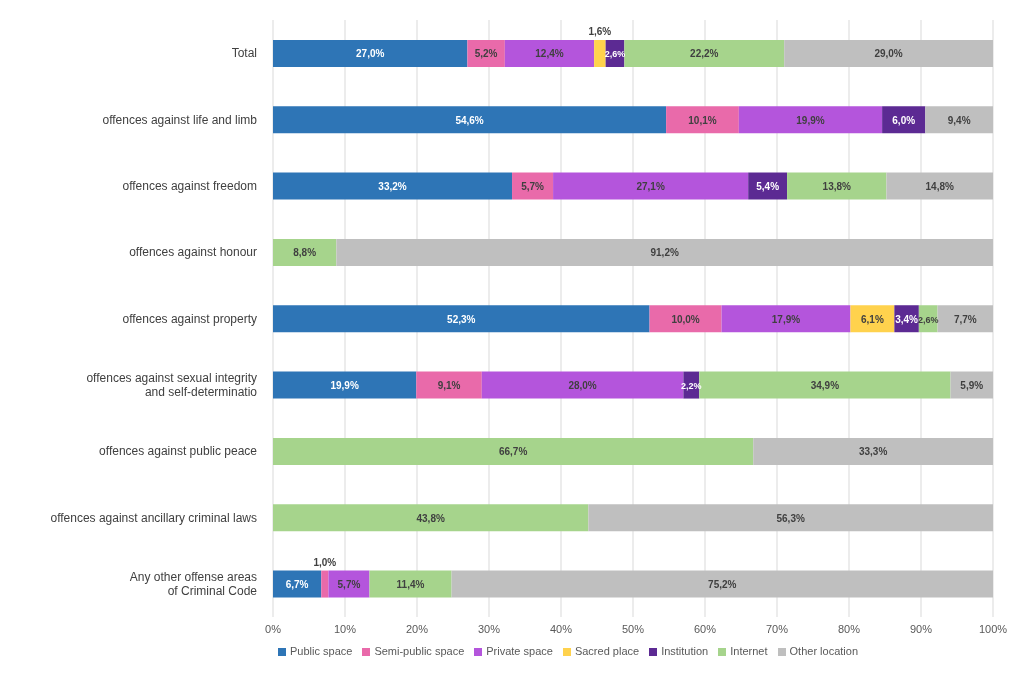  What do you see at coordinates (172, 384) in the screenshot?
I see `y-tick-label: offences against sexual integrity and self-determinatio` at bounding box center [172, 384].